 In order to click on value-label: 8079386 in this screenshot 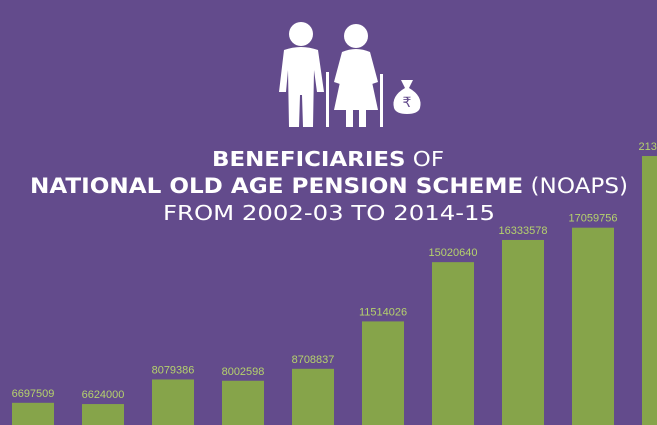, I will do `click(173, 370)`.